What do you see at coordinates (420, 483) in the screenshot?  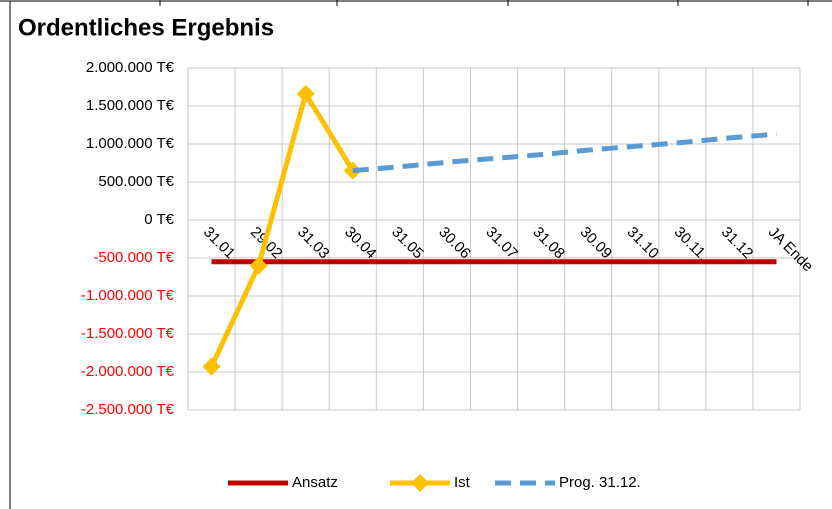 I see `legend-marker` at bounding box center [420, 483].